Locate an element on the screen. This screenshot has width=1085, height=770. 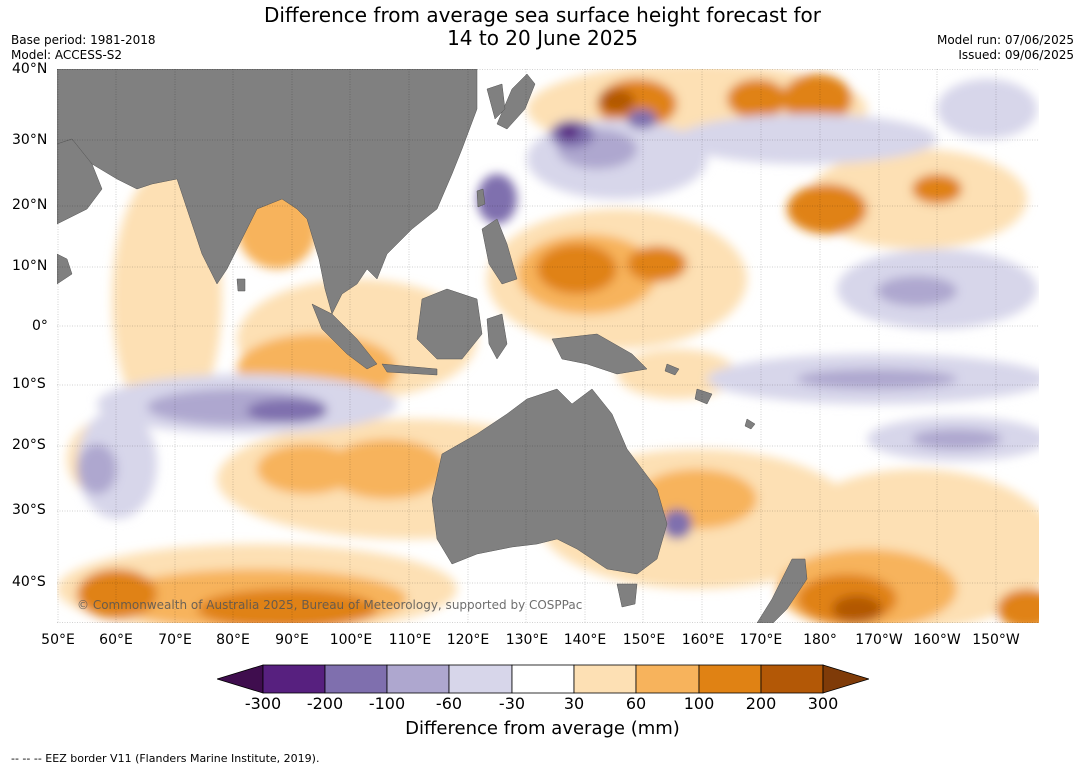
lat-label-10s: 10°S is located at coordinates (29, 384).